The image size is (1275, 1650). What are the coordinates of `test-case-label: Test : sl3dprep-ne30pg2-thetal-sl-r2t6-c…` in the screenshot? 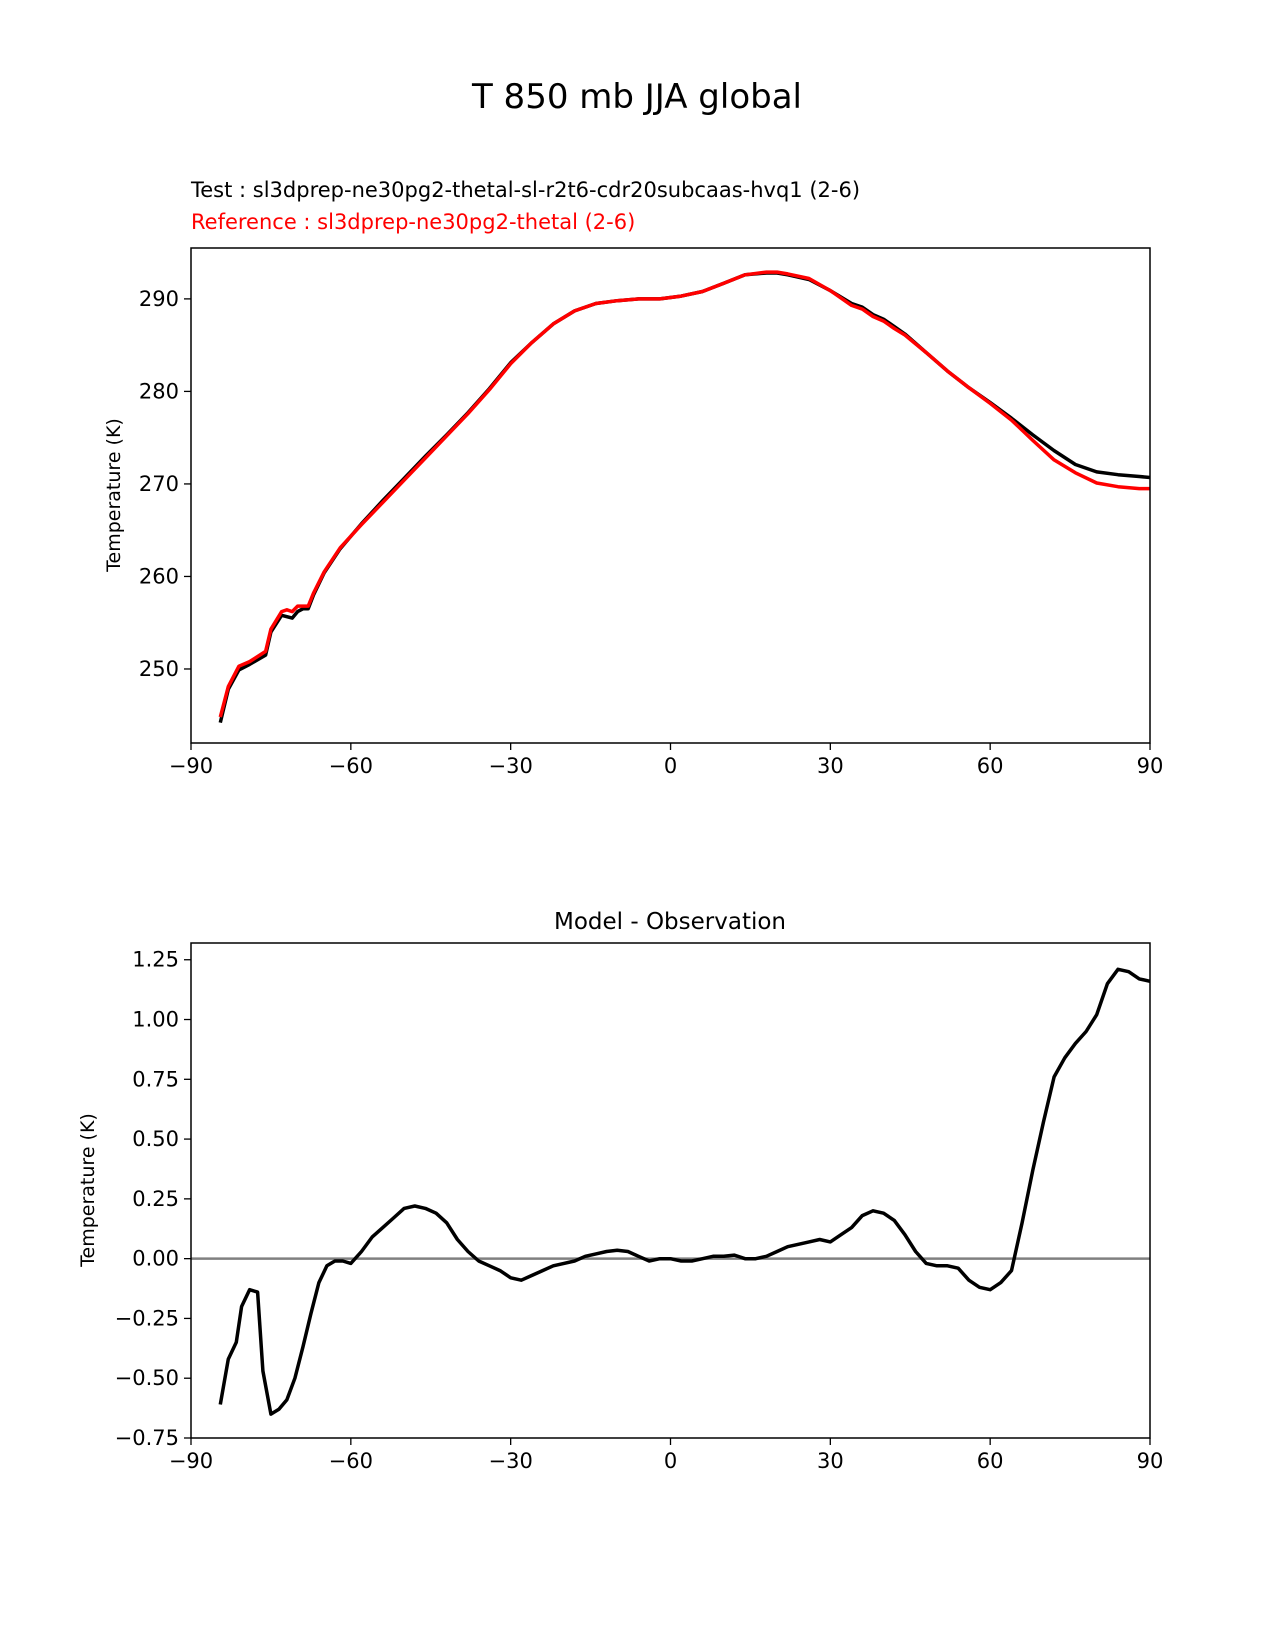 It's located at (525, 190).